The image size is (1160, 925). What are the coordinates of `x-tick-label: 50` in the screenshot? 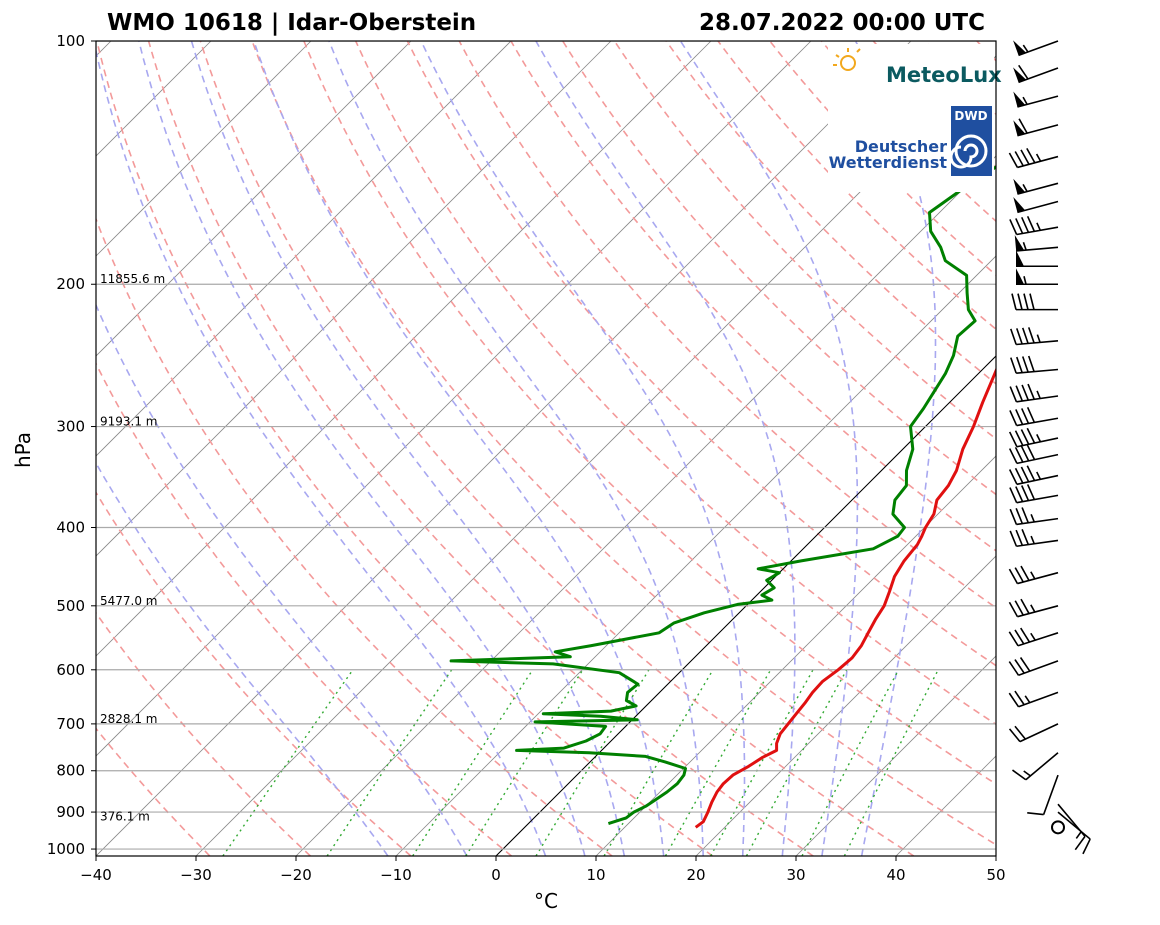 It's located at (995, 875).